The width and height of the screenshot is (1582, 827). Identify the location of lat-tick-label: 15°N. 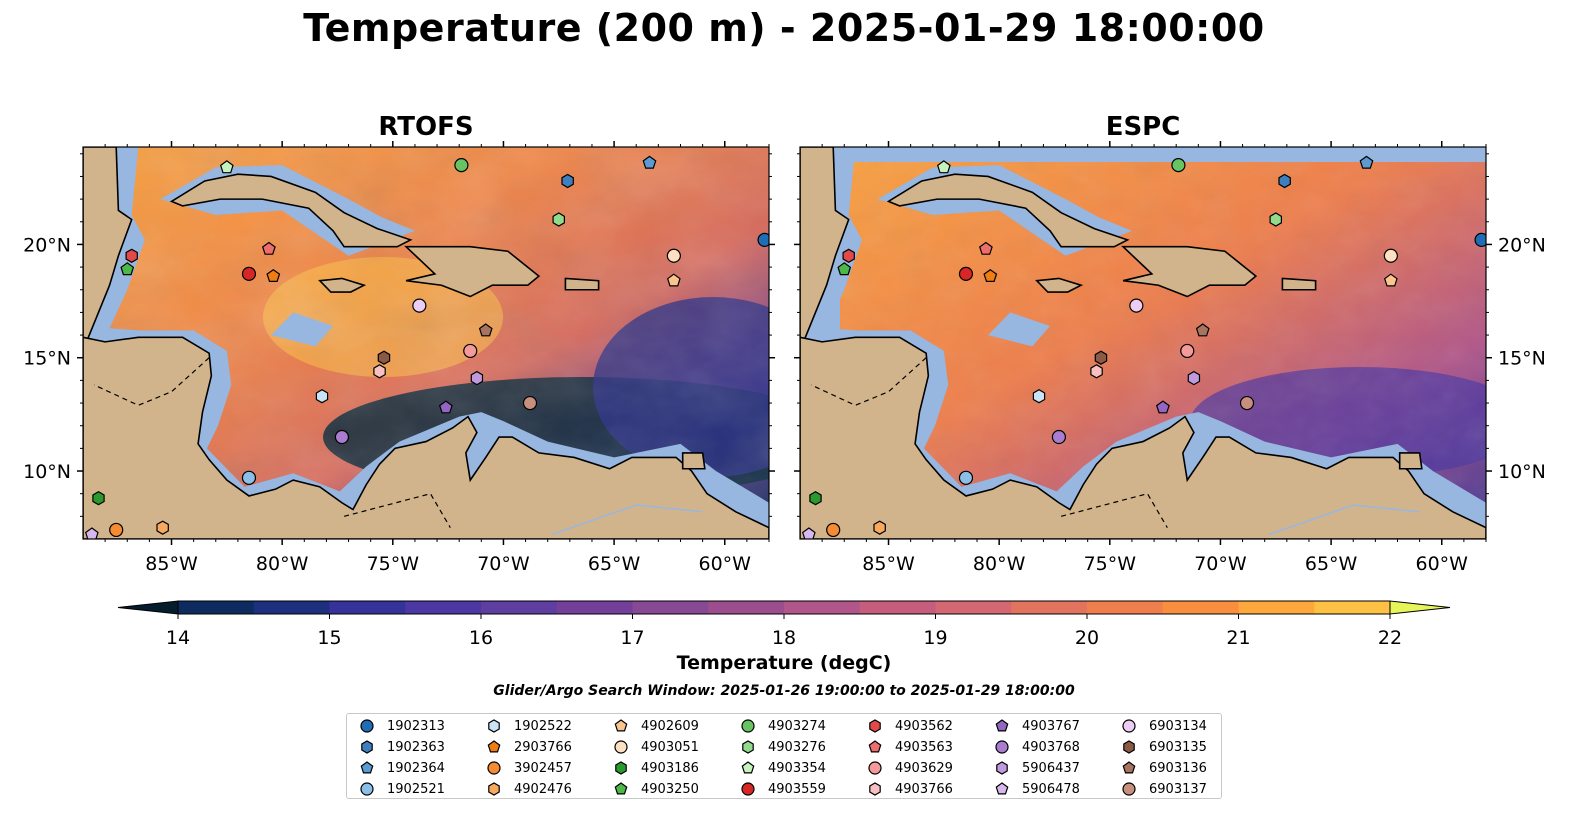
(47, 359).